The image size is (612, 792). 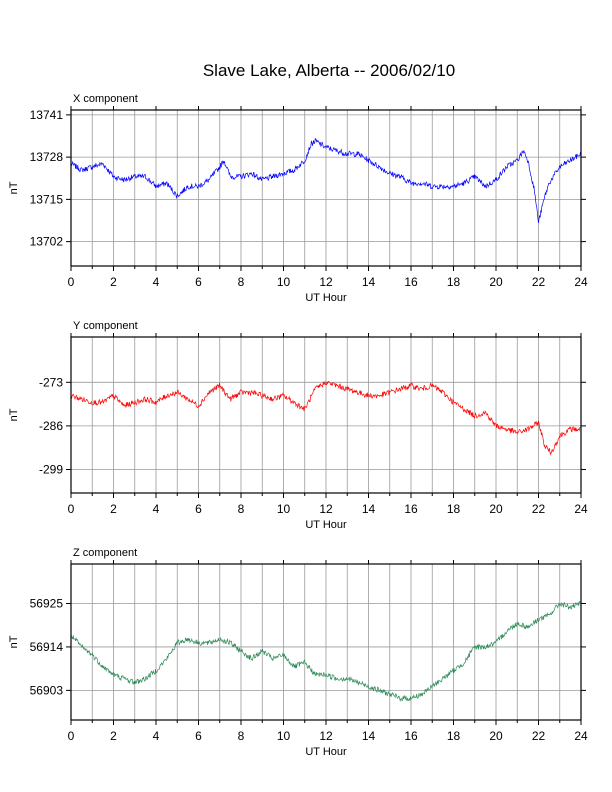 I want to click on y-tick-label: 13715, so click(x=47, y=199).